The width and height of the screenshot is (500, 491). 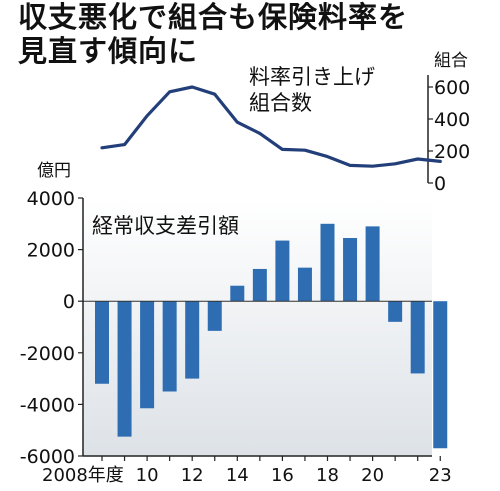 I want to click on bar-2022, so click(x=417, y=337).